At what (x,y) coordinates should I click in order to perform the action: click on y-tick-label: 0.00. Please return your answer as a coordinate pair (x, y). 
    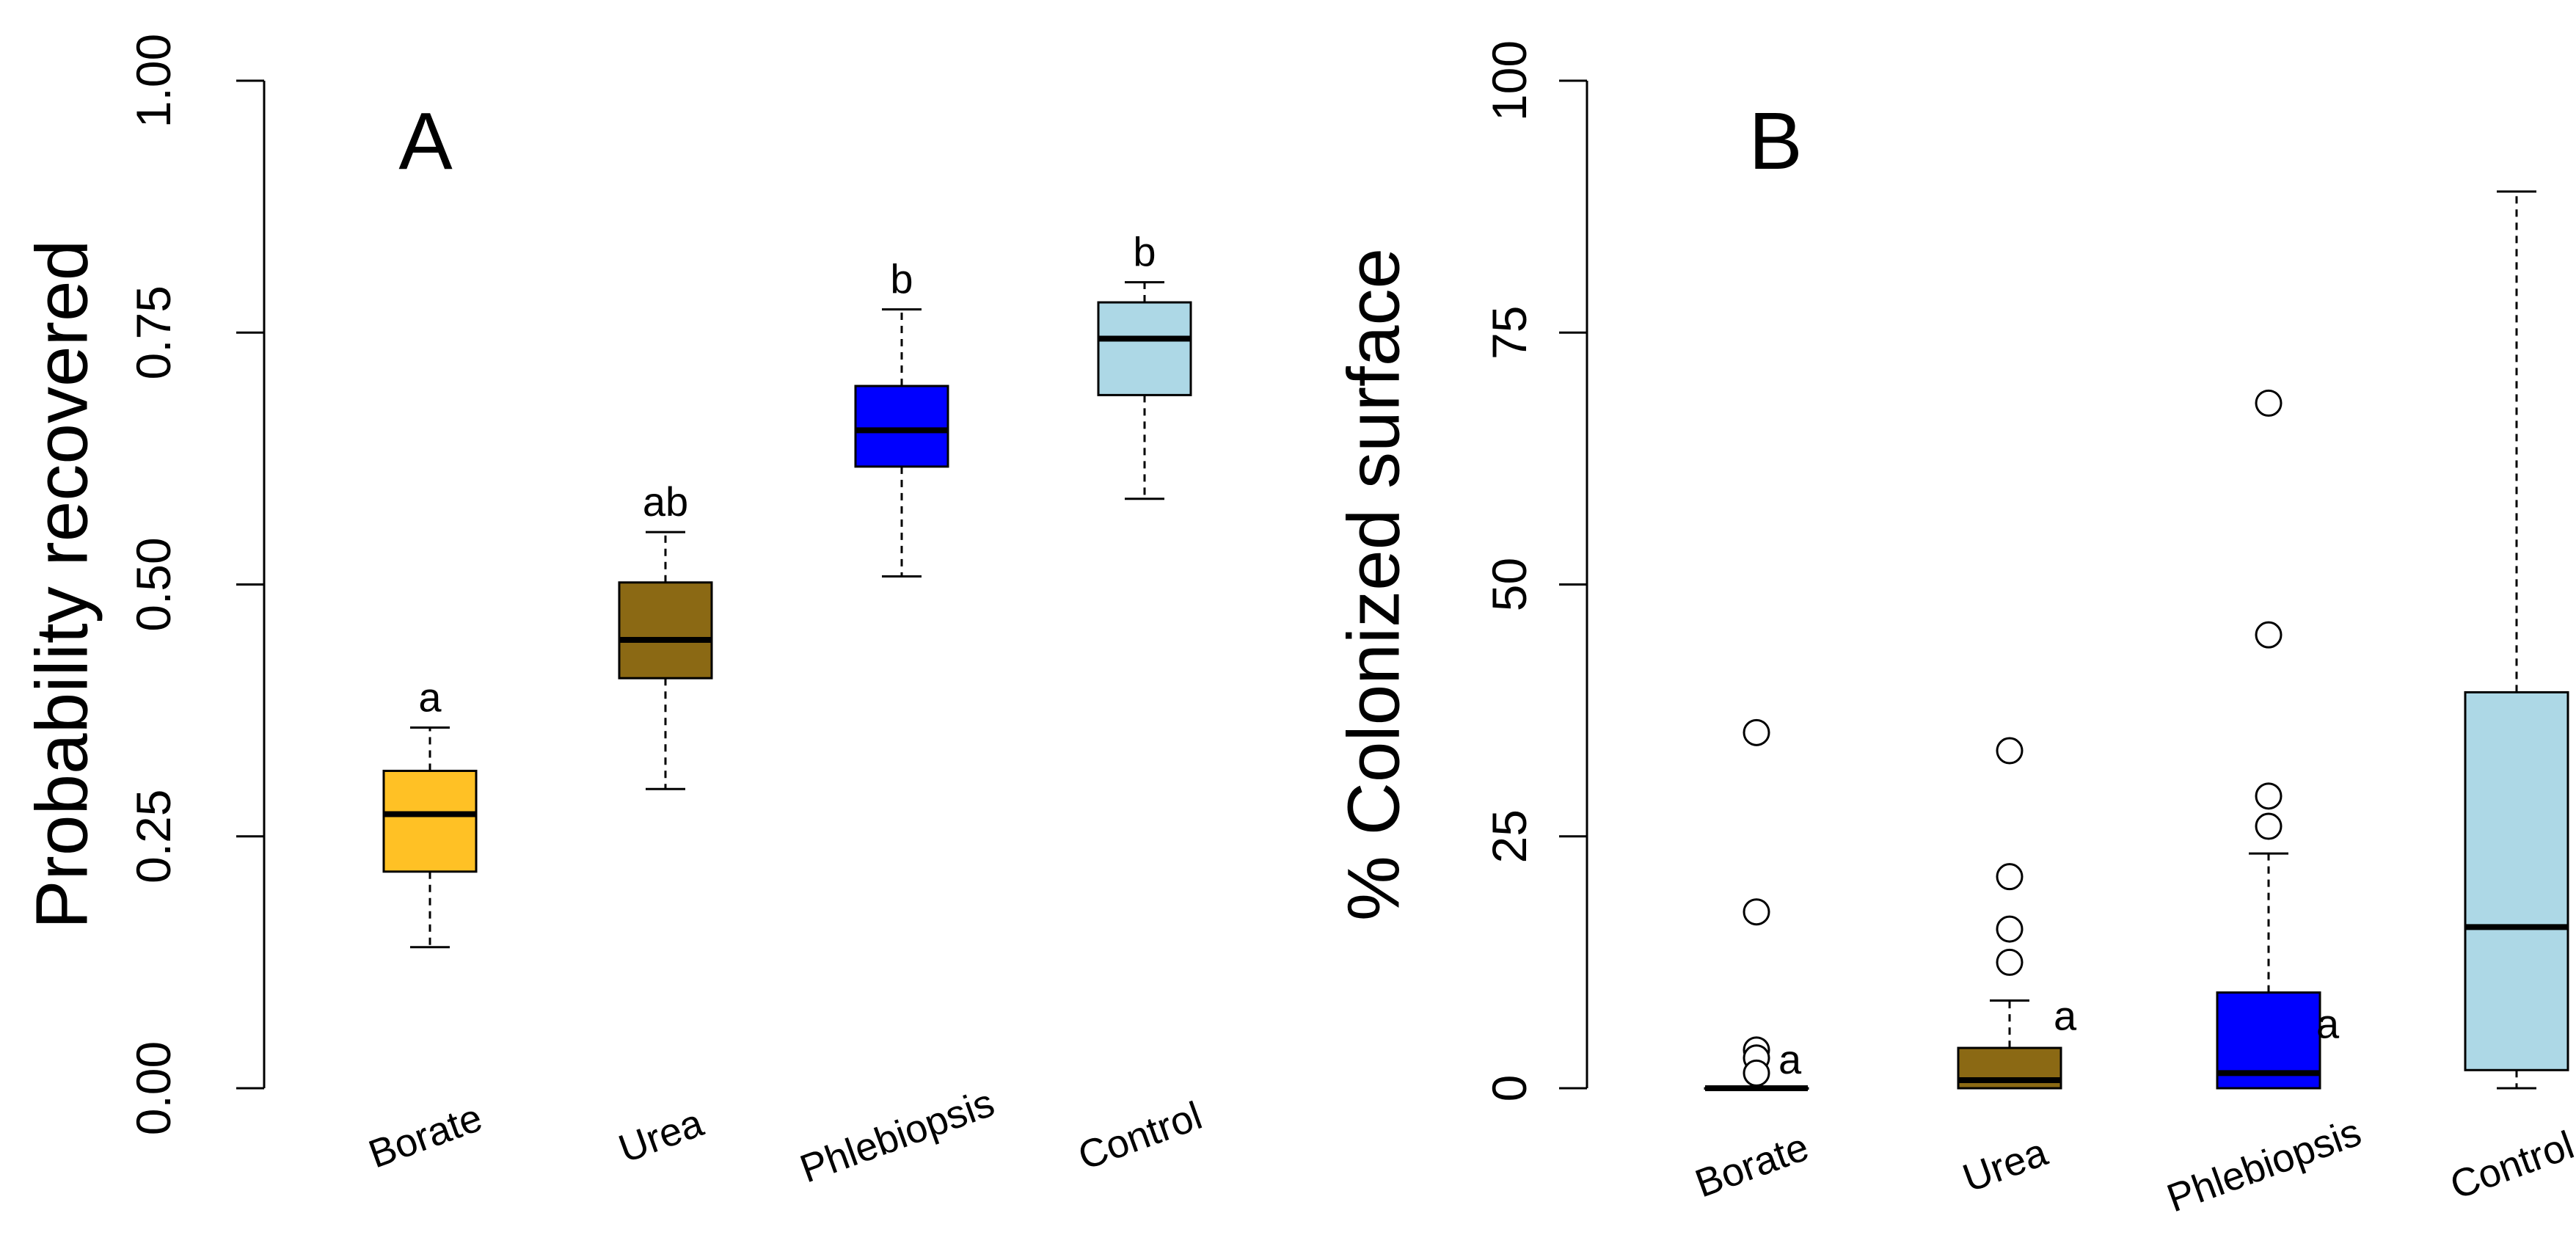
    Looking at the image, I should click on (153, 1088).